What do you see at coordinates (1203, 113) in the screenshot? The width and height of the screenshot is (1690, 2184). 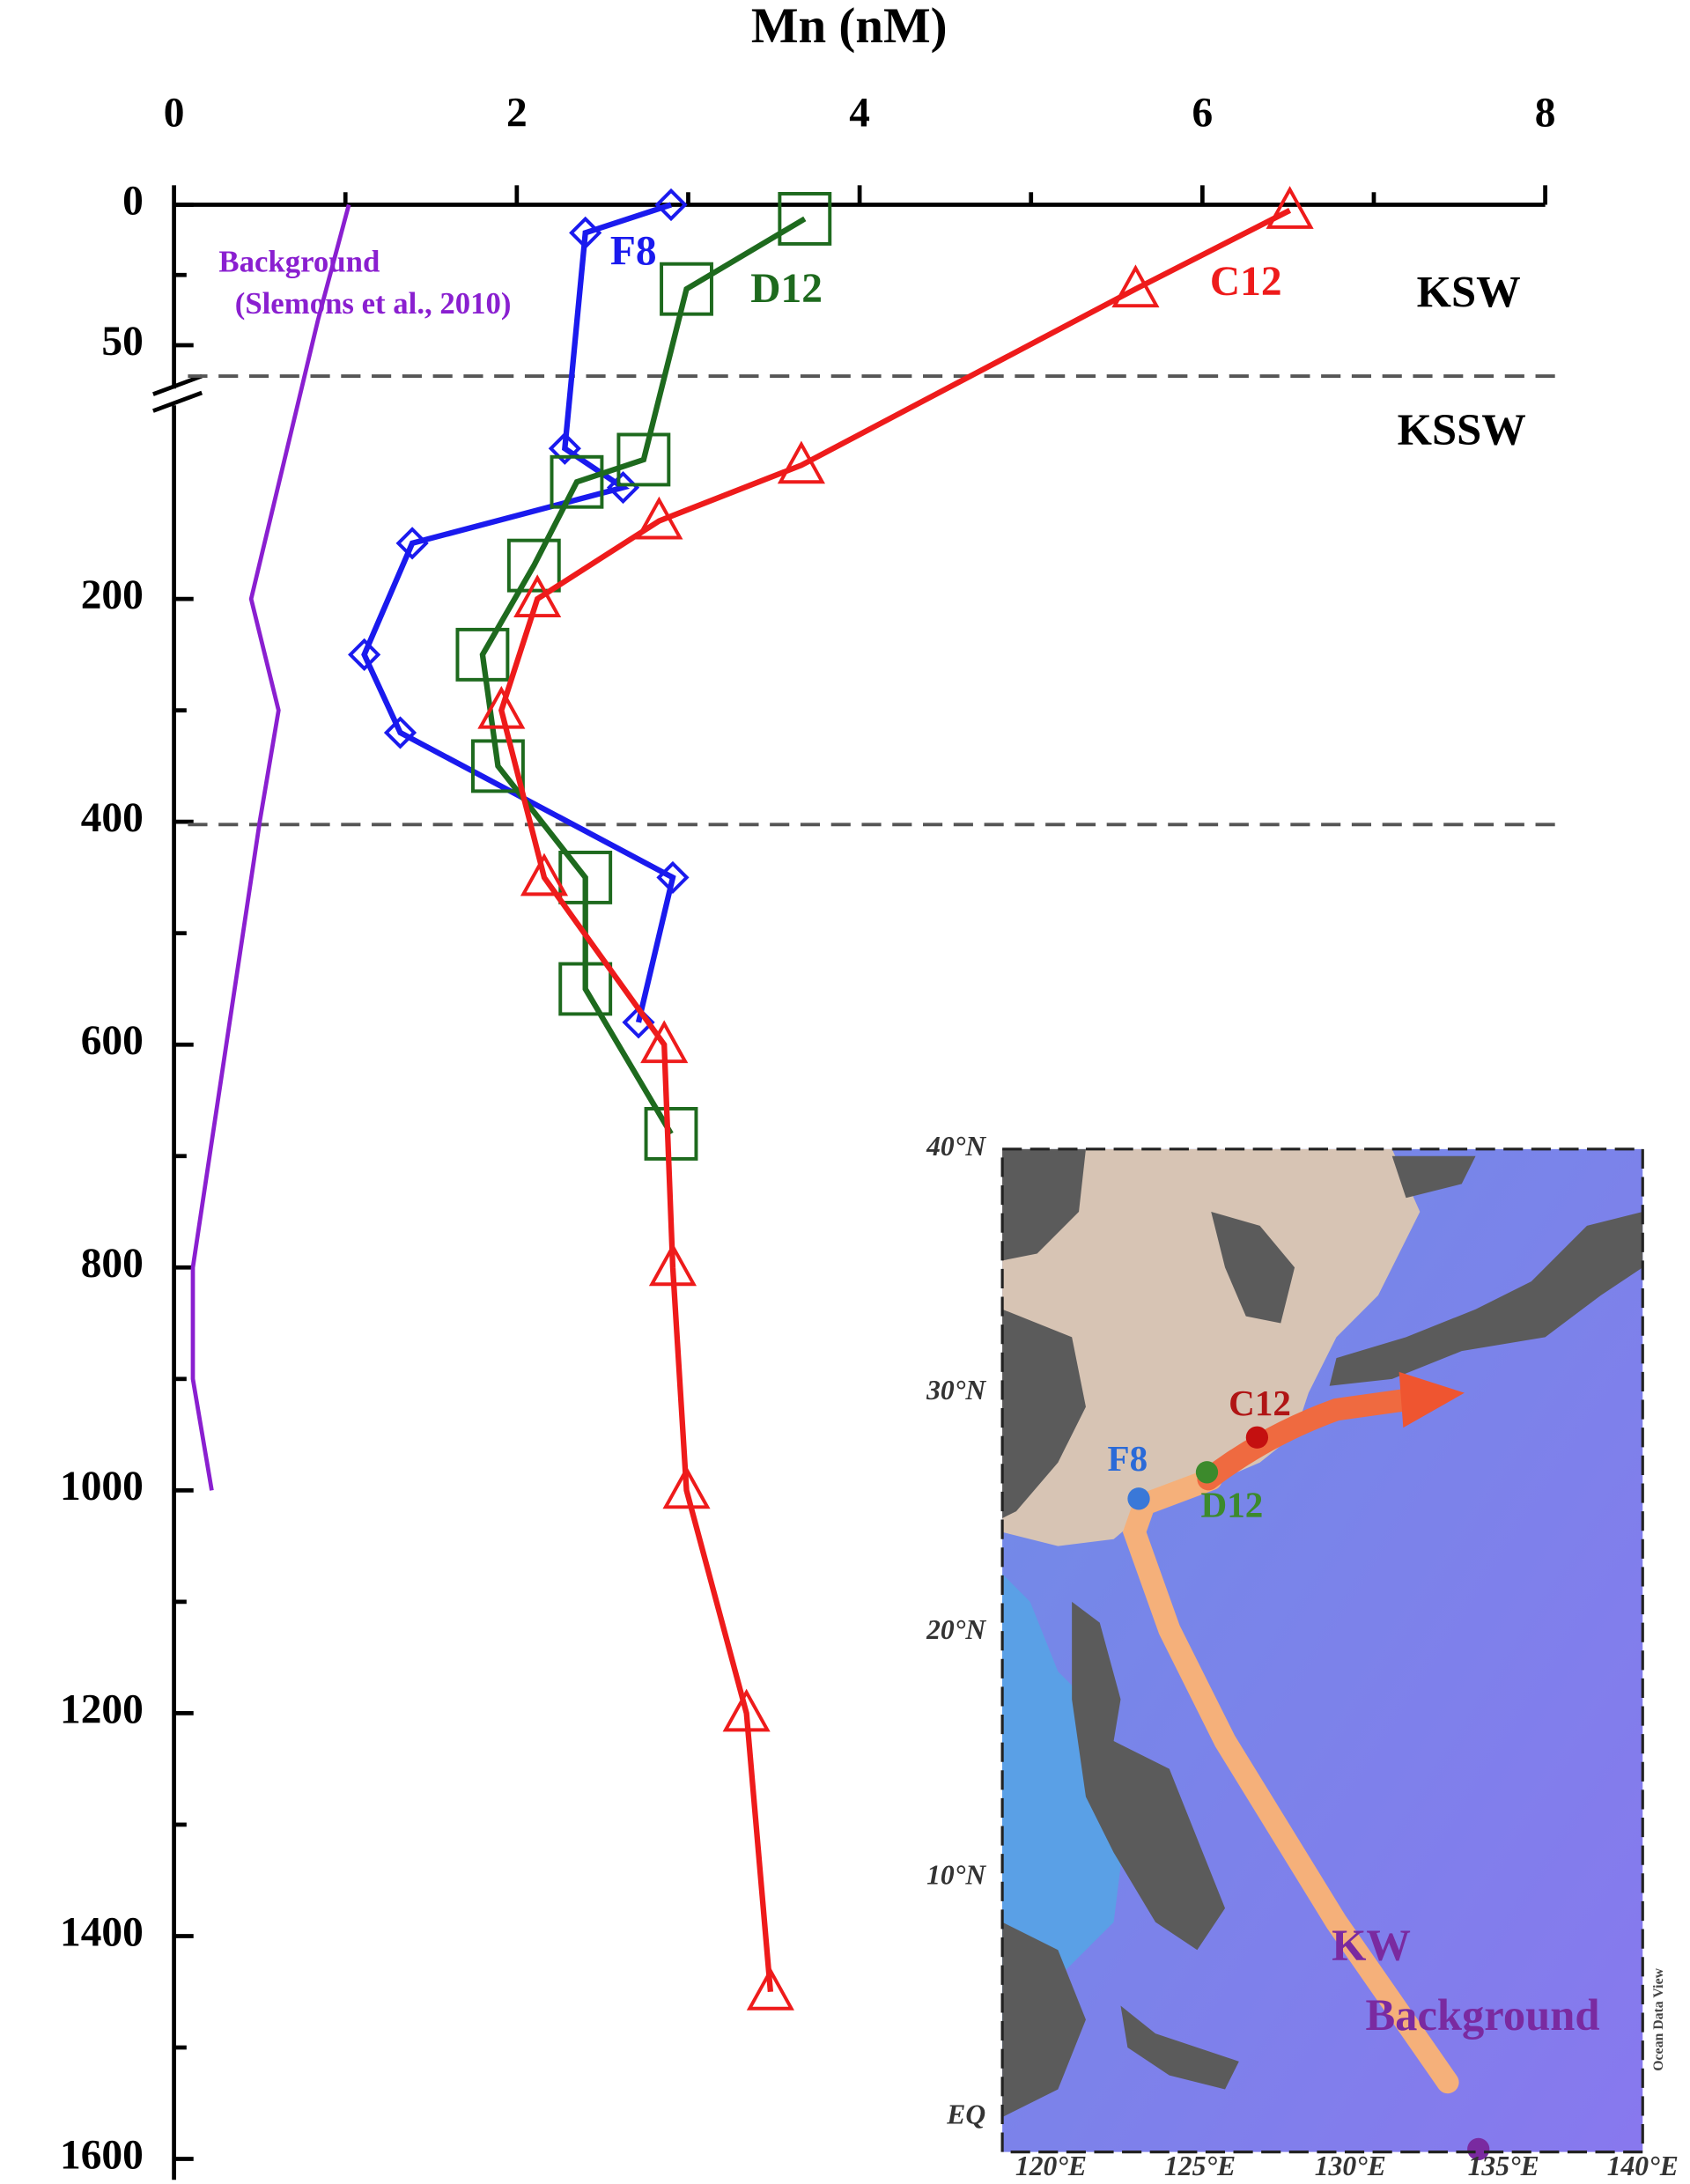 I see `x-tick-label: 6` at bounding box center [1203, 113].